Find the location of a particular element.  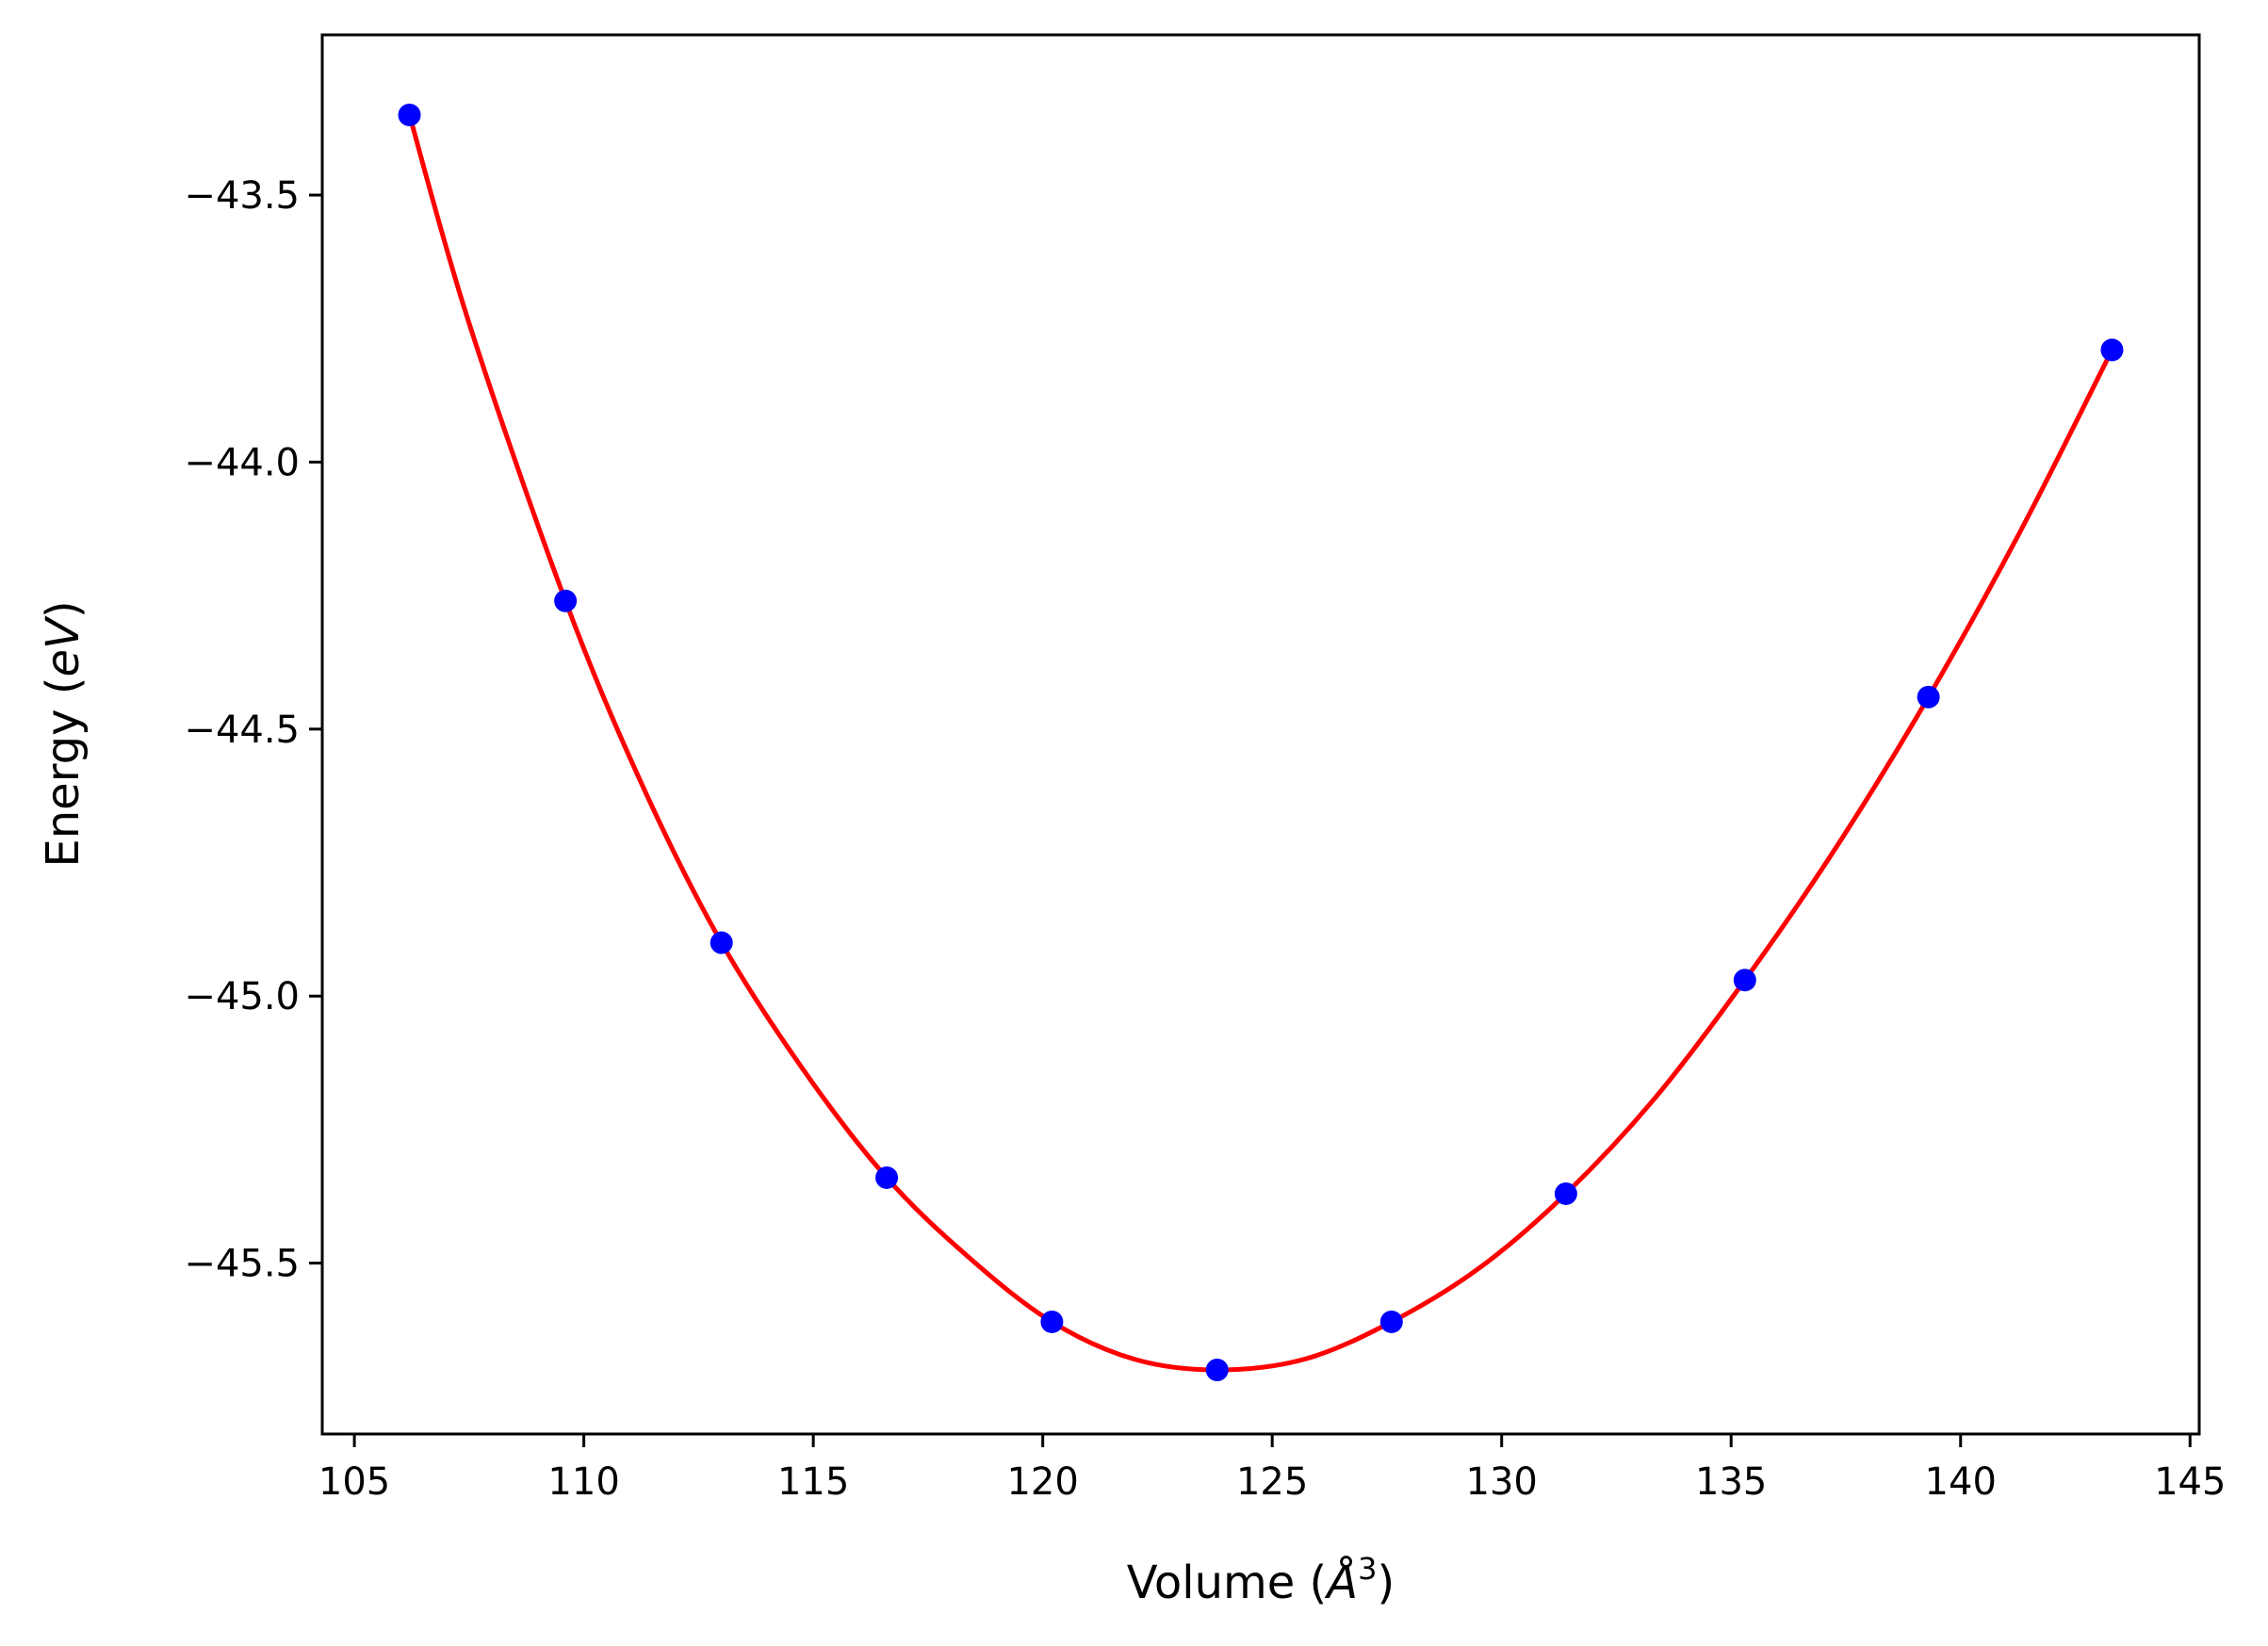

x-tick-label: 145 is located at coordinates (2190, 1482).